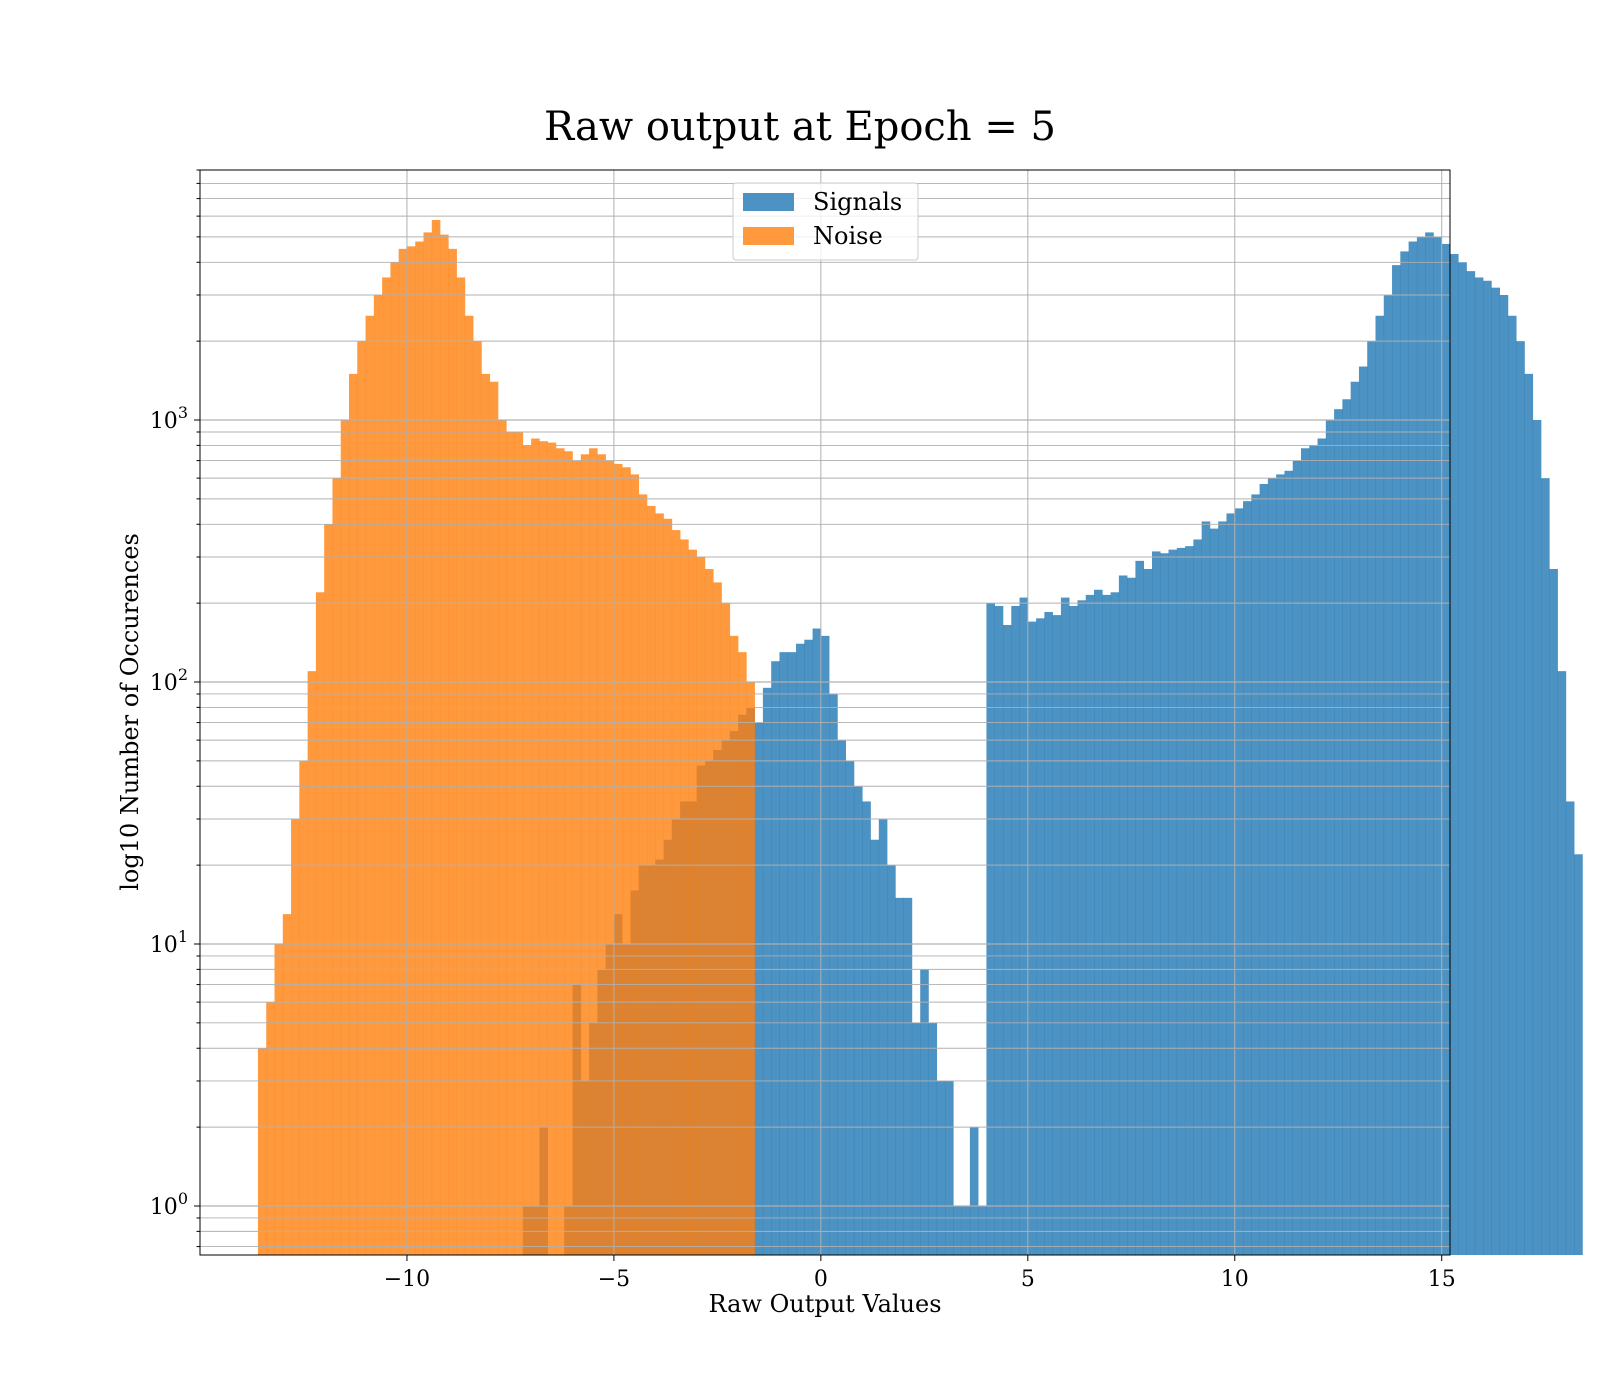 The height and width of the screenshot is (1400, 1600). What do you see at coordinates (821, 1279) in the screenshot?
I see `x-tick-label: 0` at bounding box center [821, 1279].